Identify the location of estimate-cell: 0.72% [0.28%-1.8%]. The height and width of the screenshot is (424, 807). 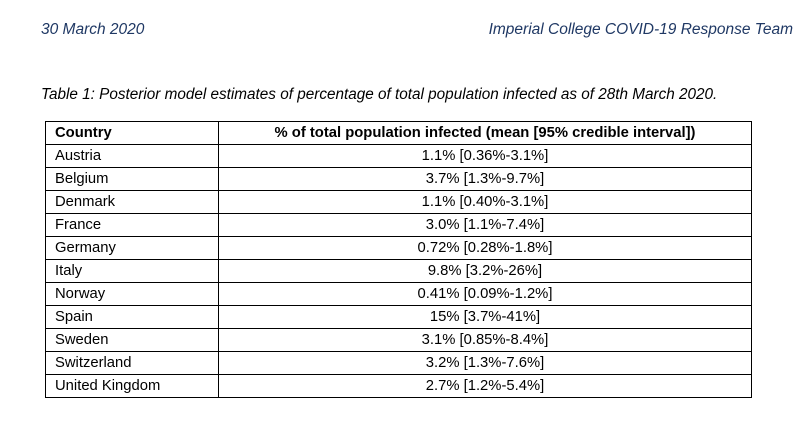
(485, 248).